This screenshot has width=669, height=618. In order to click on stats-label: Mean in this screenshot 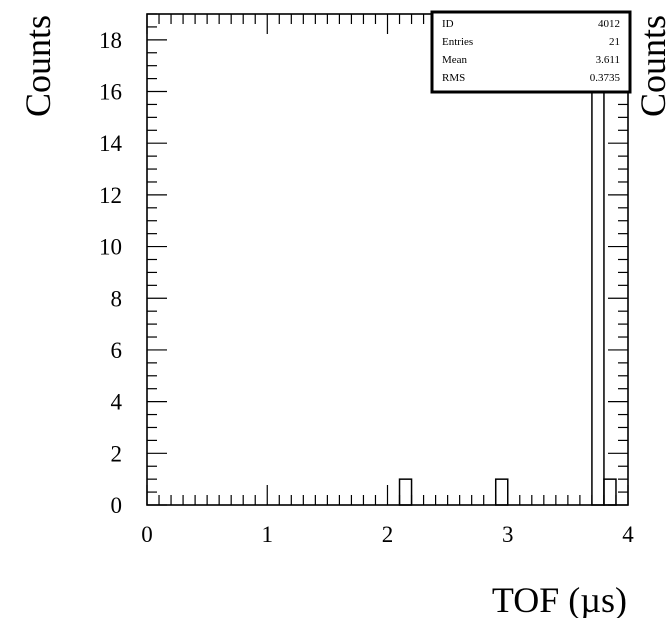, I will do `click(455, 60)`.